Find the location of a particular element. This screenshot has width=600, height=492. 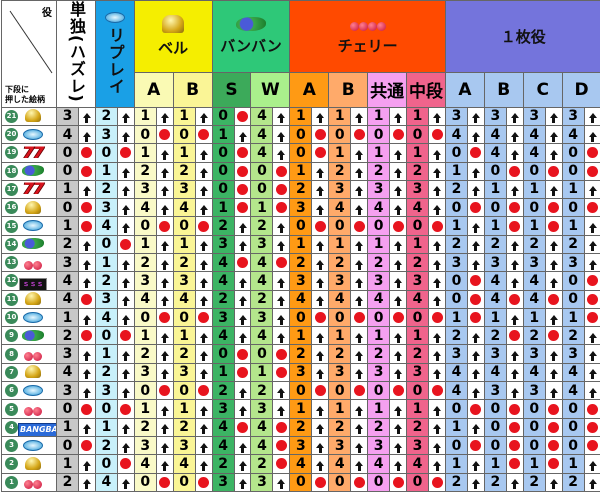

row-label: 10 is located at coordinates (29, 317).